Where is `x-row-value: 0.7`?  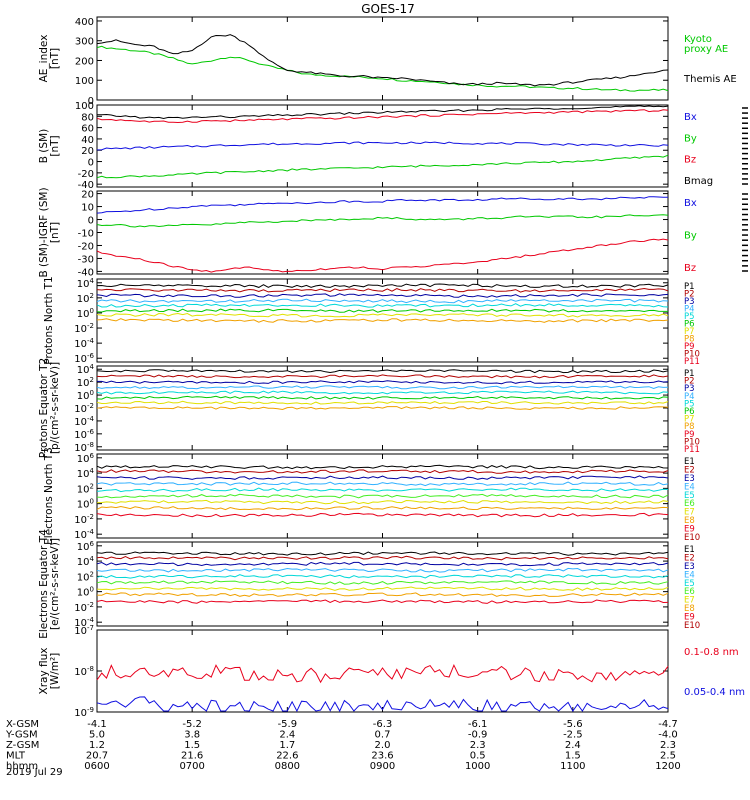 x-row-value: 0.7 is located at coordinates (383, 735).